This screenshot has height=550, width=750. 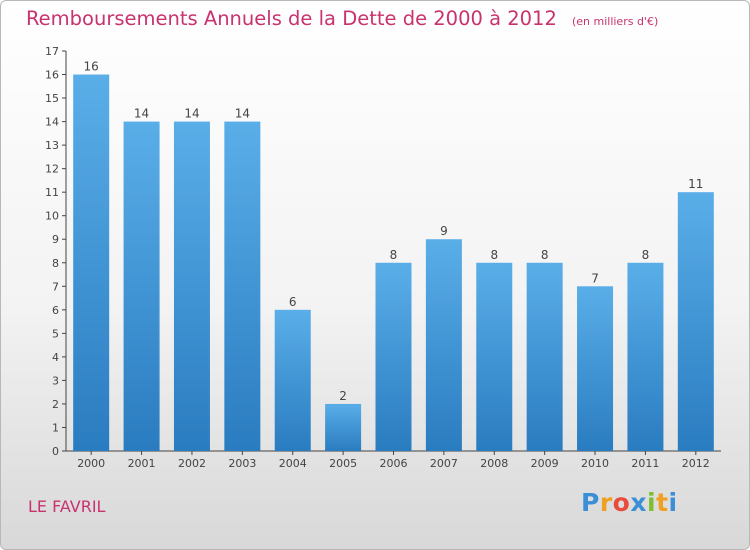 What do you see at coordinates (55, 451) in the screenshot?
I see `y-tick-label: 0` at bounding box center [55, 451].